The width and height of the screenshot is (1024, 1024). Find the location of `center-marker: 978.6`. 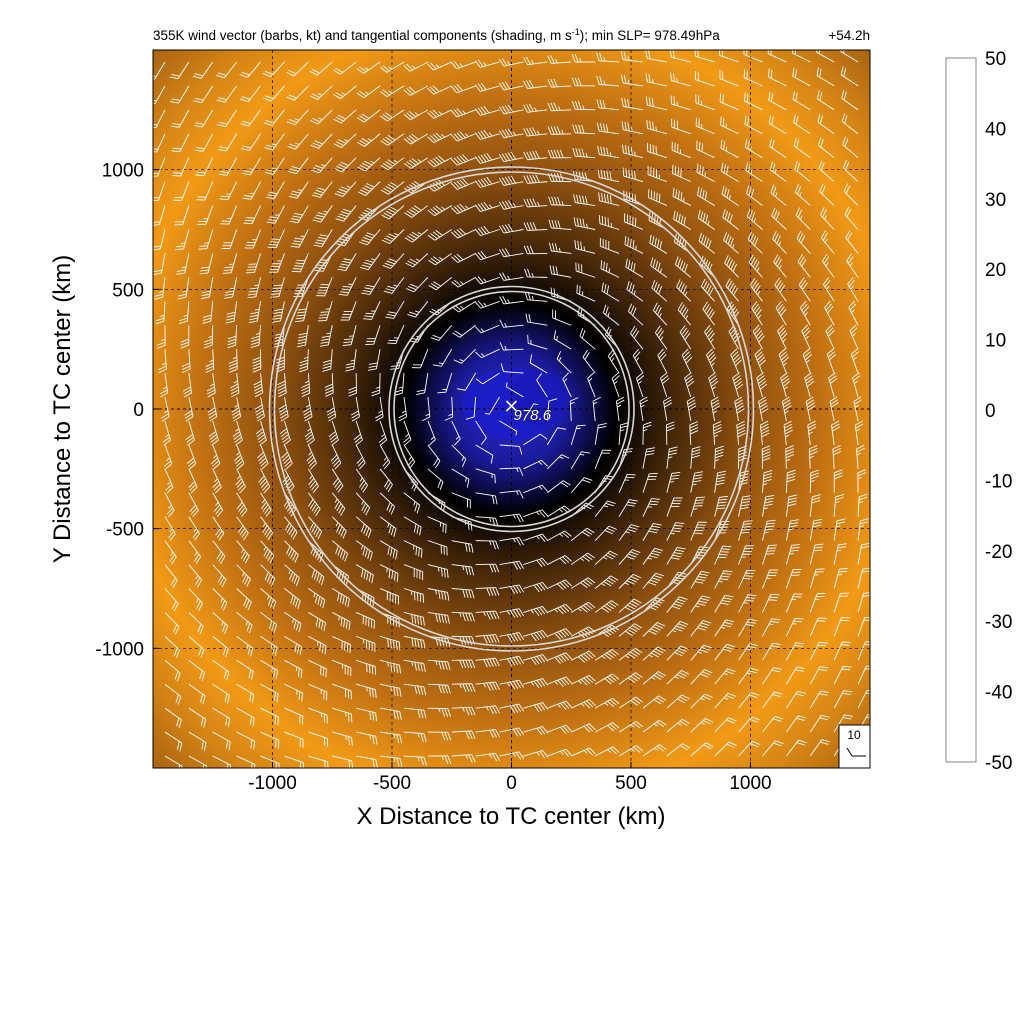

center-marker: 978.6 is located at coordinates (528, 412).